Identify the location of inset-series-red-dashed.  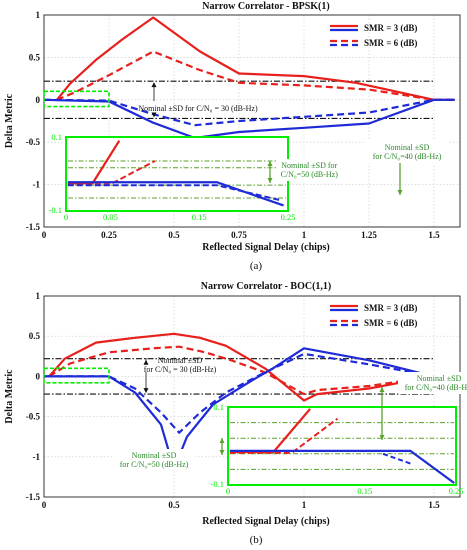
(284, 435).